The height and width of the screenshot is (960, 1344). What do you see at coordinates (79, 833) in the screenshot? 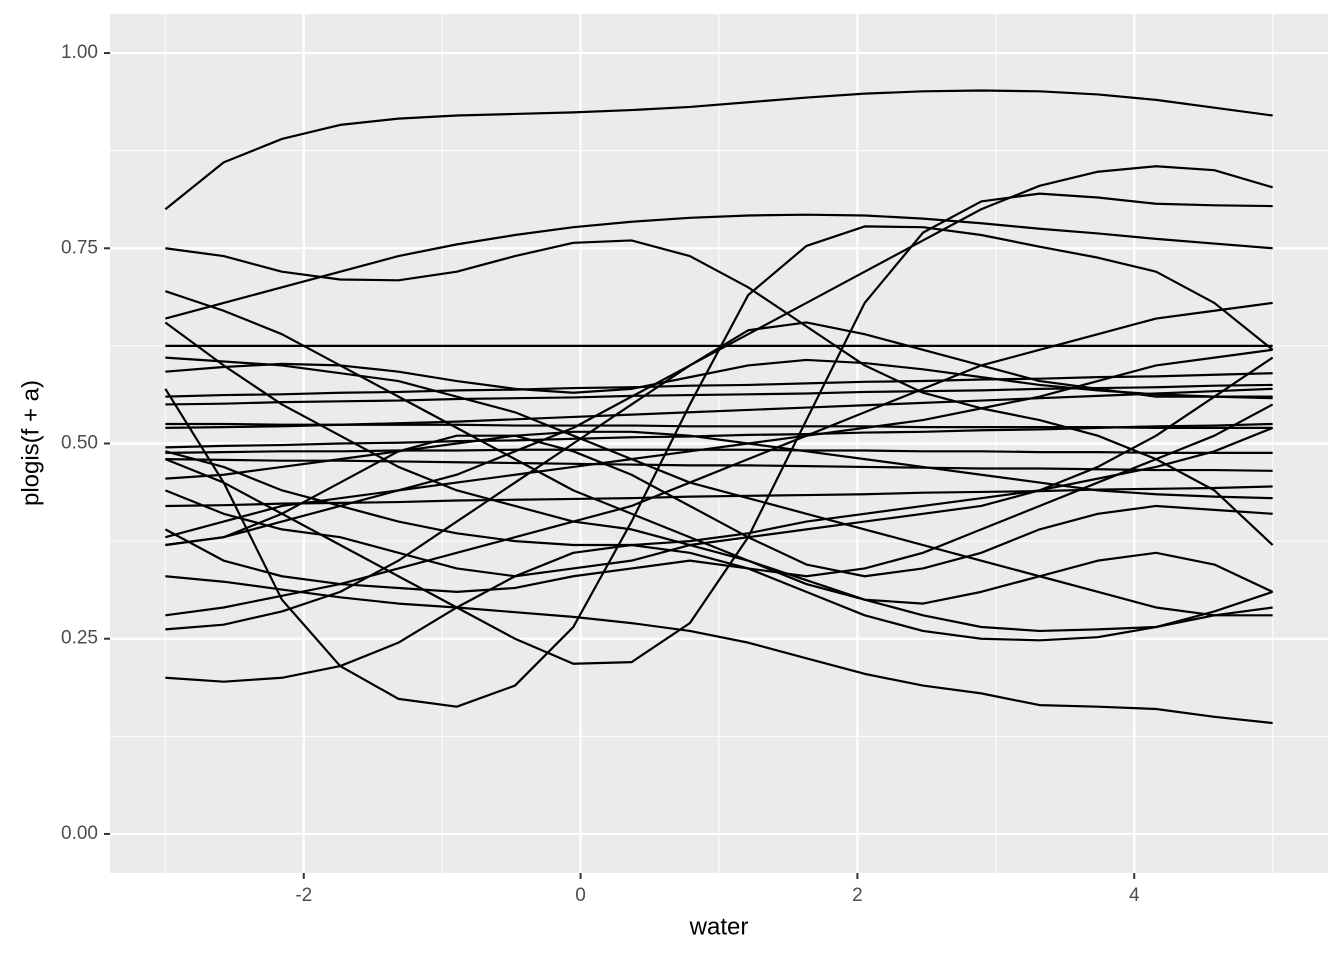
I see `y-tick-label: 0.00` at bounding box center [79, 833].